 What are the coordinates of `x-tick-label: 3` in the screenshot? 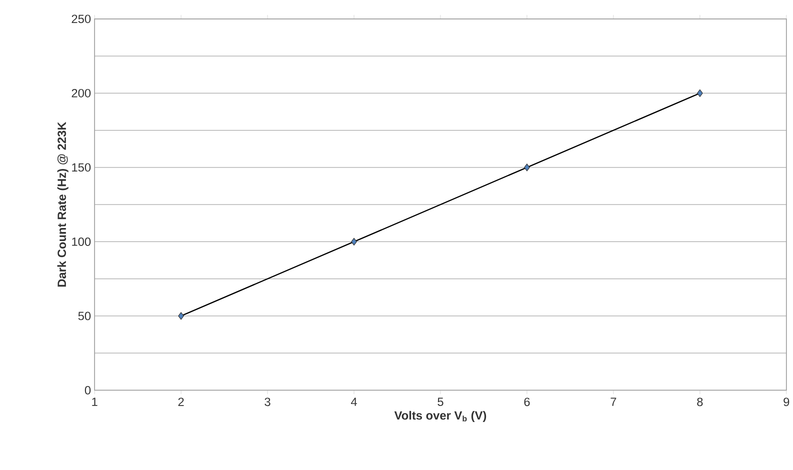 It's located at (267, 402).